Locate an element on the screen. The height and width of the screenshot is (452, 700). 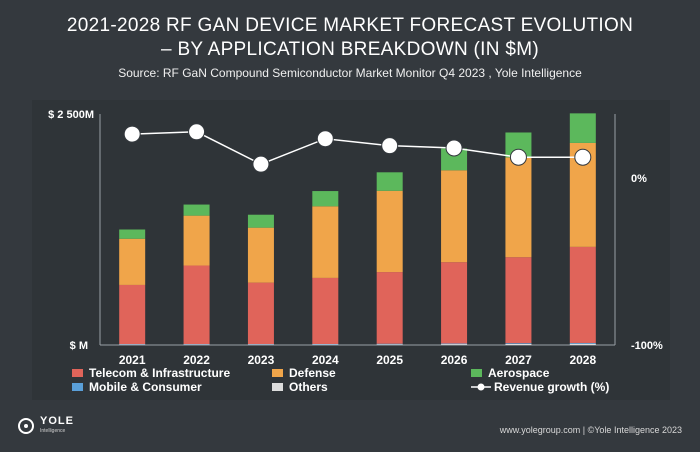
legend-line-marker is located at coordinates (481, 387).